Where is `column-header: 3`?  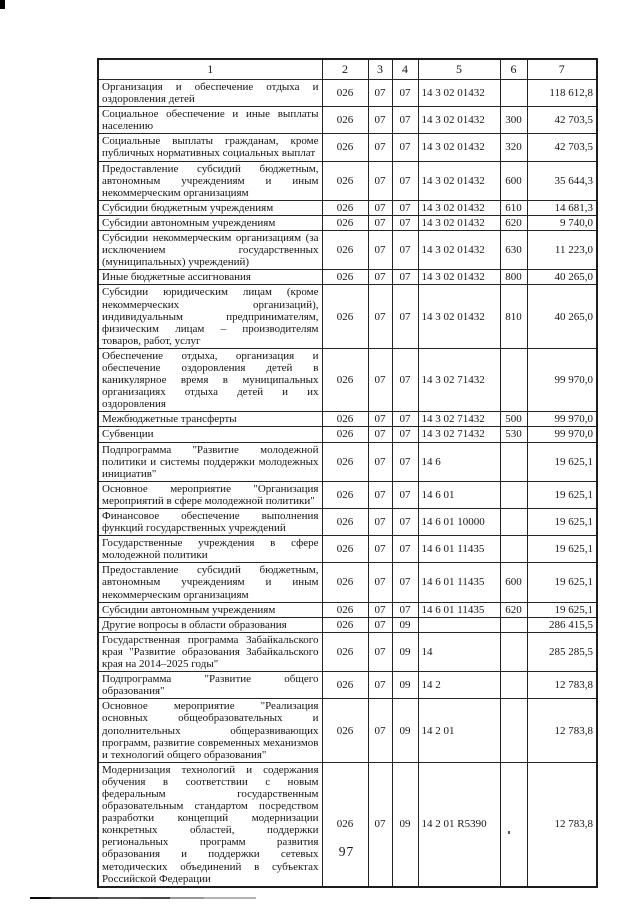
column-header: 3 is located at coordinates (380, 69).